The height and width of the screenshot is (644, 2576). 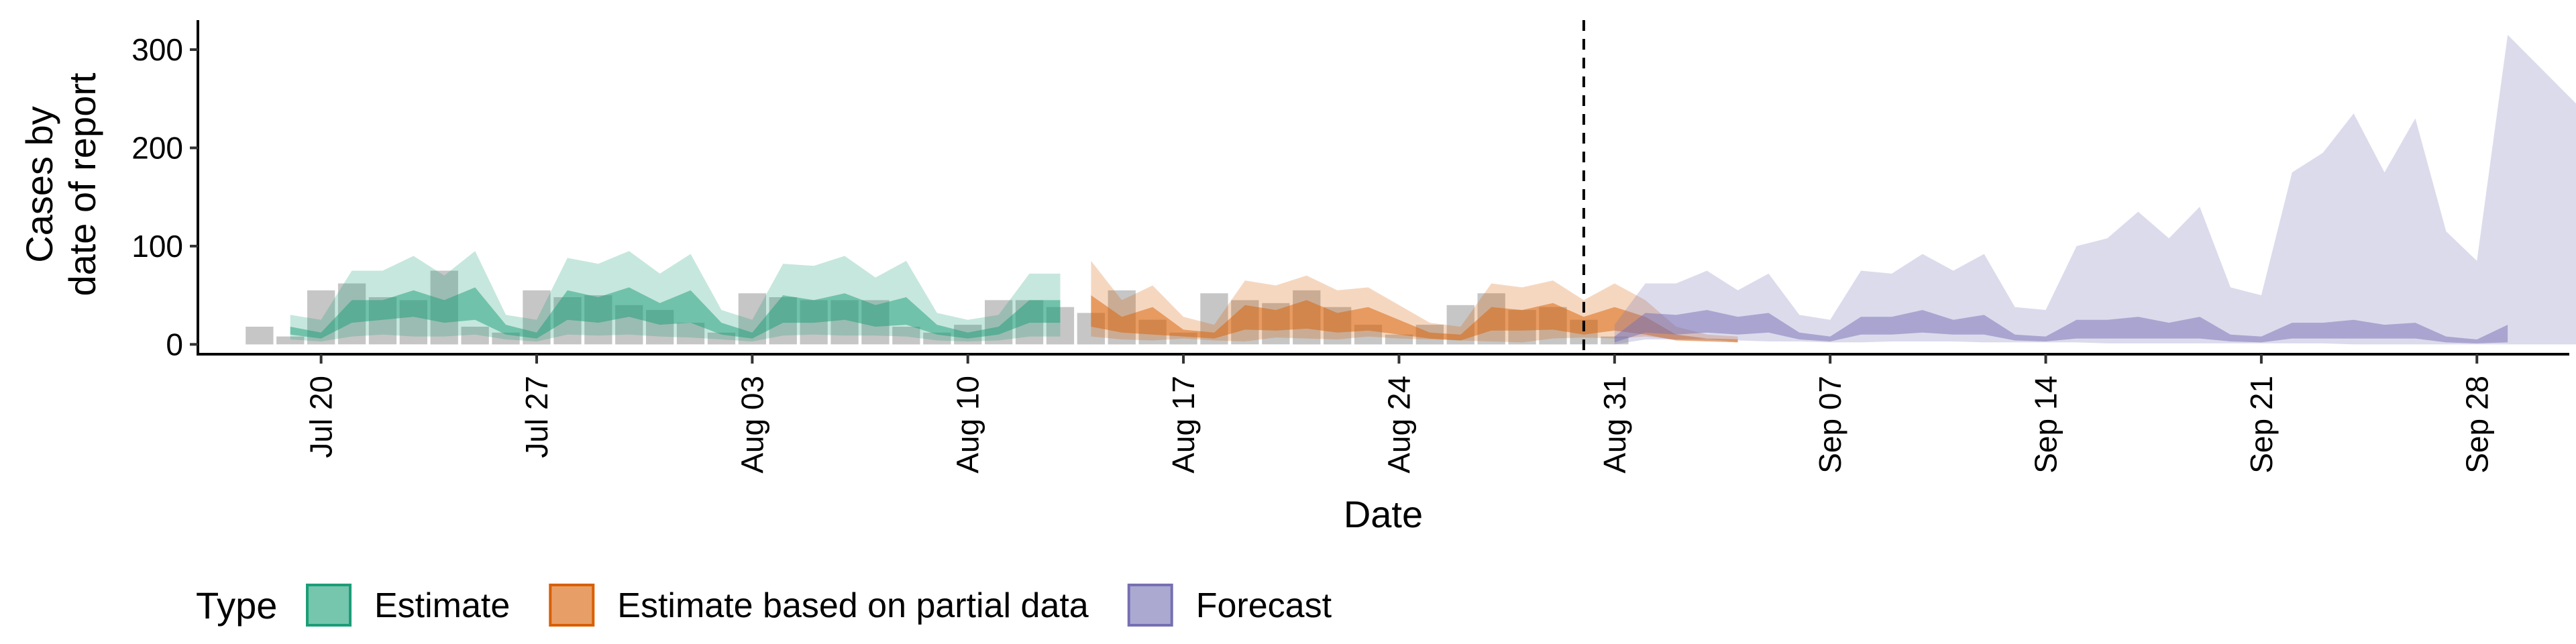 I want to click on legend-label-partial-estimate: Estimate based on partial data, so click(x=853, y=605).